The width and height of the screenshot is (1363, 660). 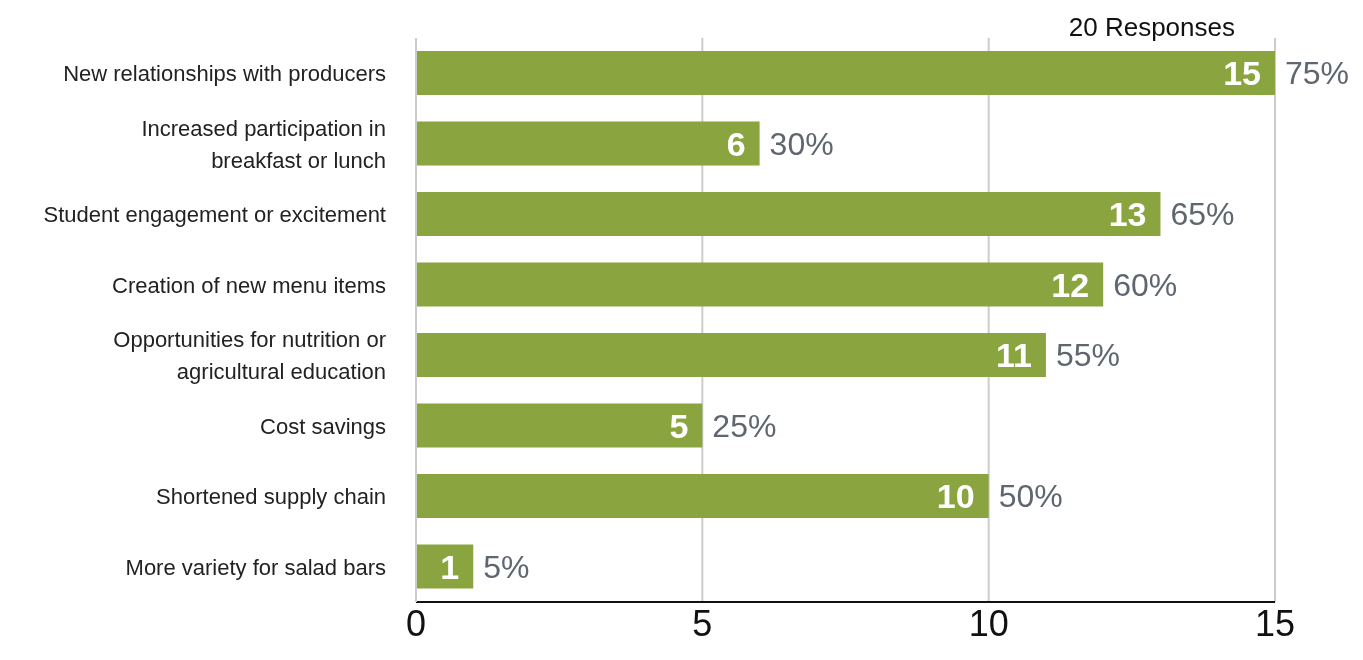 What do you see at coordinates (450, 566) in the screenshot?
I see `data-label: 1` at bounding box center [450, 566].